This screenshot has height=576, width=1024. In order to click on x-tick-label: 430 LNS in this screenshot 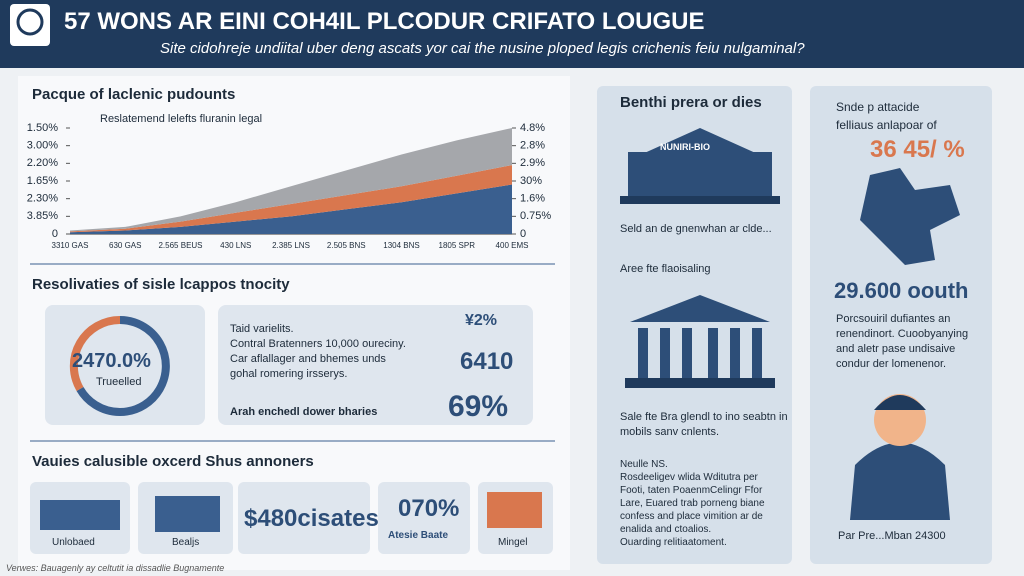, I will do `click(235, 245)`.